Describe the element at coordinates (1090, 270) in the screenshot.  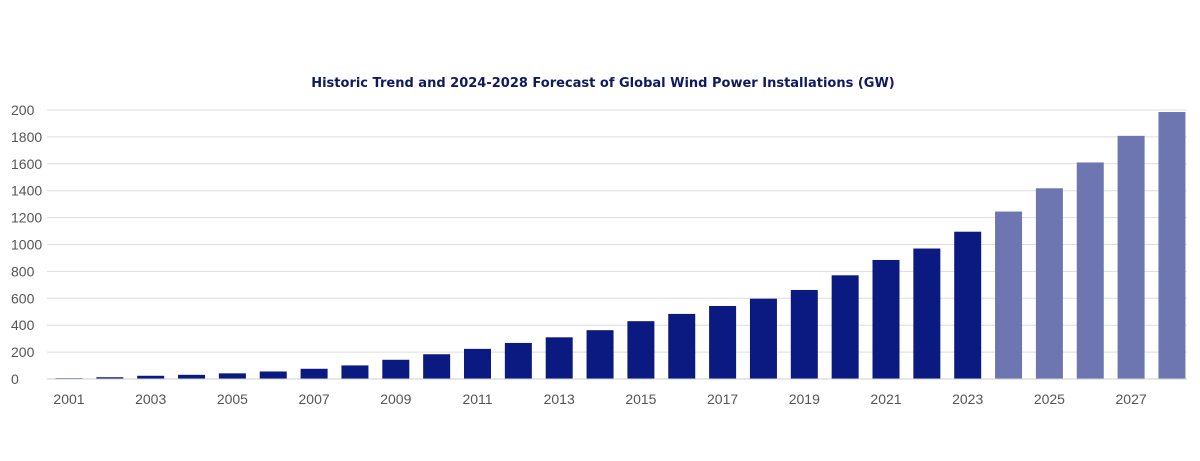
I see `forecast-bar-2026` at that location.